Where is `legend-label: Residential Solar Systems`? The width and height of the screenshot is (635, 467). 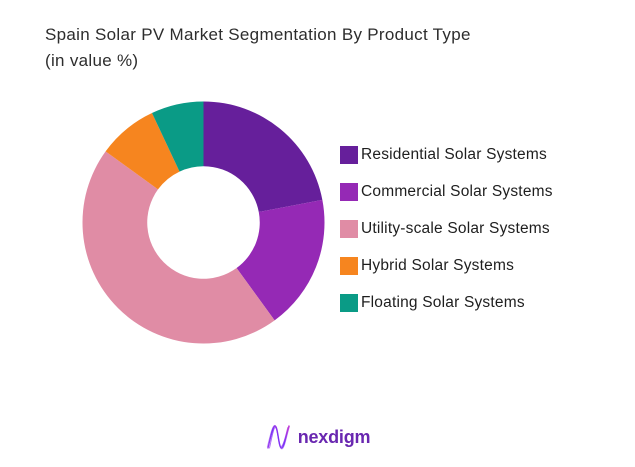
legend-label: Residential Solar Systems is located at coordinates (454, 154).